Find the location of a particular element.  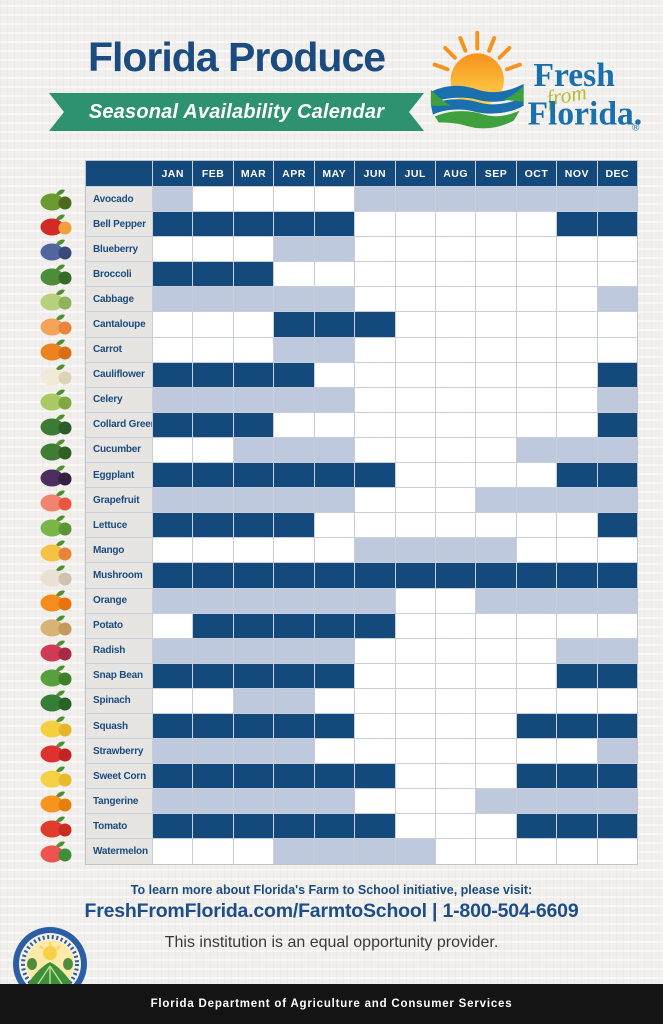

agriculture-seal-icon is located at coordinates (50, 964).